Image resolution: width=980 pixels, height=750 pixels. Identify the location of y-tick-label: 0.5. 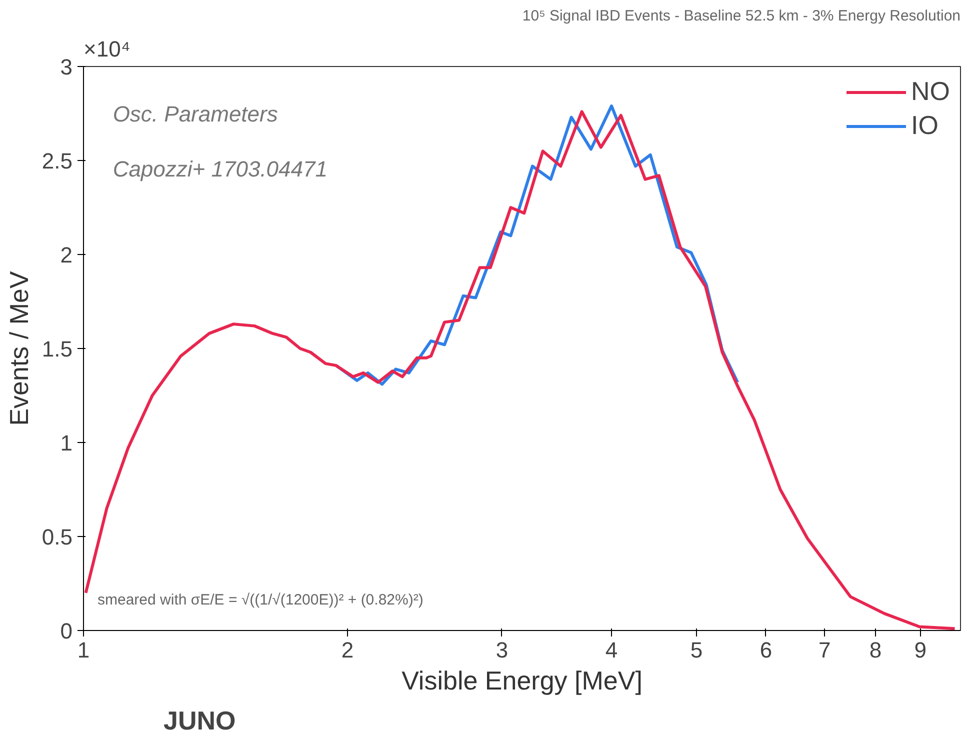
(57, 537).